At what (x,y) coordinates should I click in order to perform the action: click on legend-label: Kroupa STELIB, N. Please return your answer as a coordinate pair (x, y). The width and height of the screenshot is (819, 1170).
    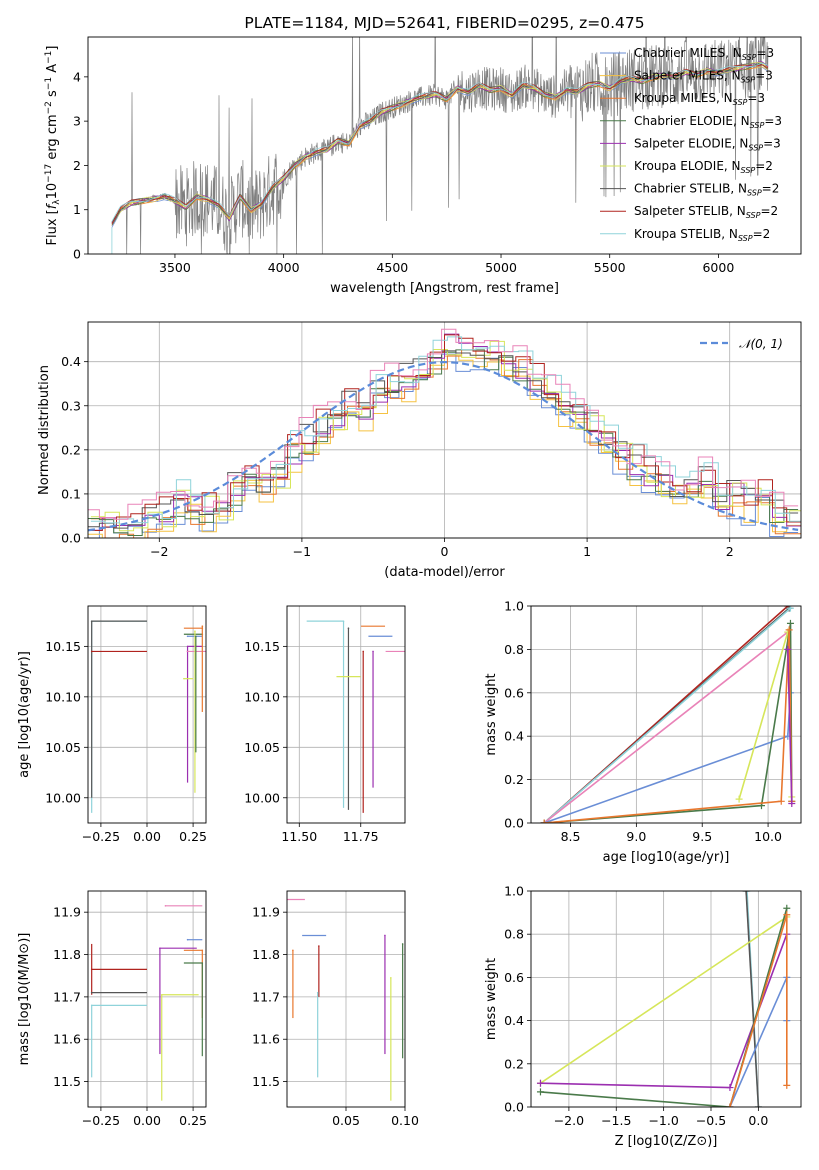
    Looking at the image, I should click on (686, 234).